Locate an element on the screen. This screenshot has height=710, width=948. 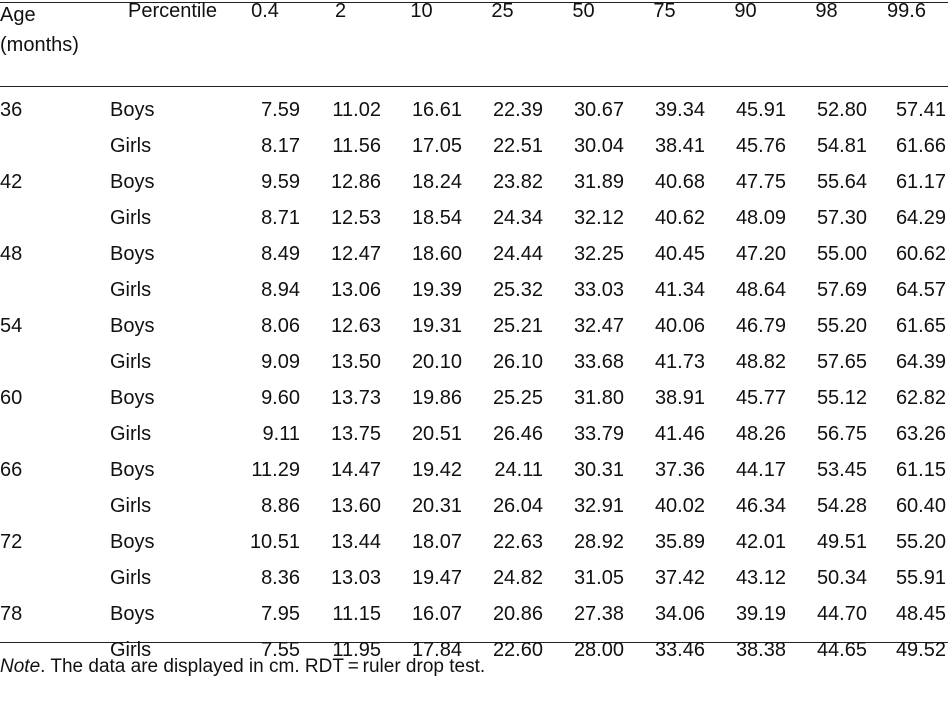
value-cell: 33.68 is located at coordinates (598, 362).